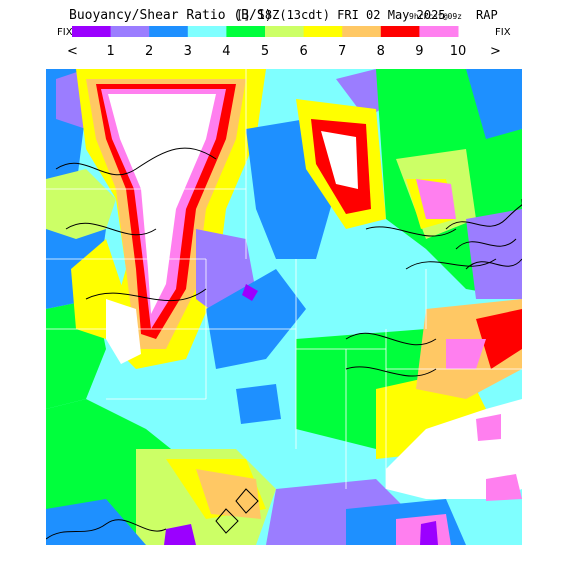 This screenshot has height=568, width=568. I want to click on region-tan-south, so click(228, 494).